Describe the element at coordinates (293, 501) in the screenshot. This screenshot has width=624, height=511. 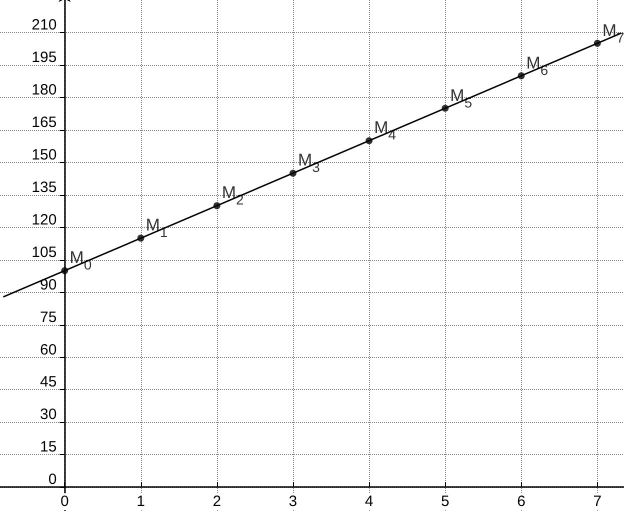
I see `x-tick-label: 3` at that location.